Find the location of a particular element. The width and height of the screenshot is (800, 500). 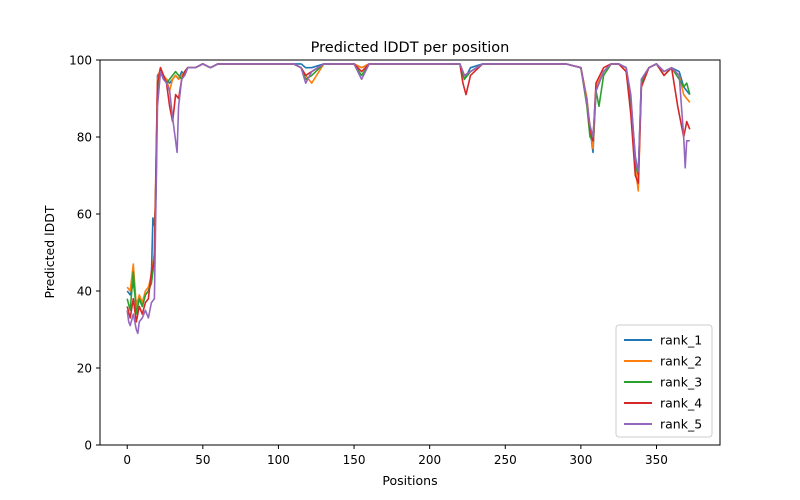

x-tick-label: 50 is located at coordinates (202, 460).